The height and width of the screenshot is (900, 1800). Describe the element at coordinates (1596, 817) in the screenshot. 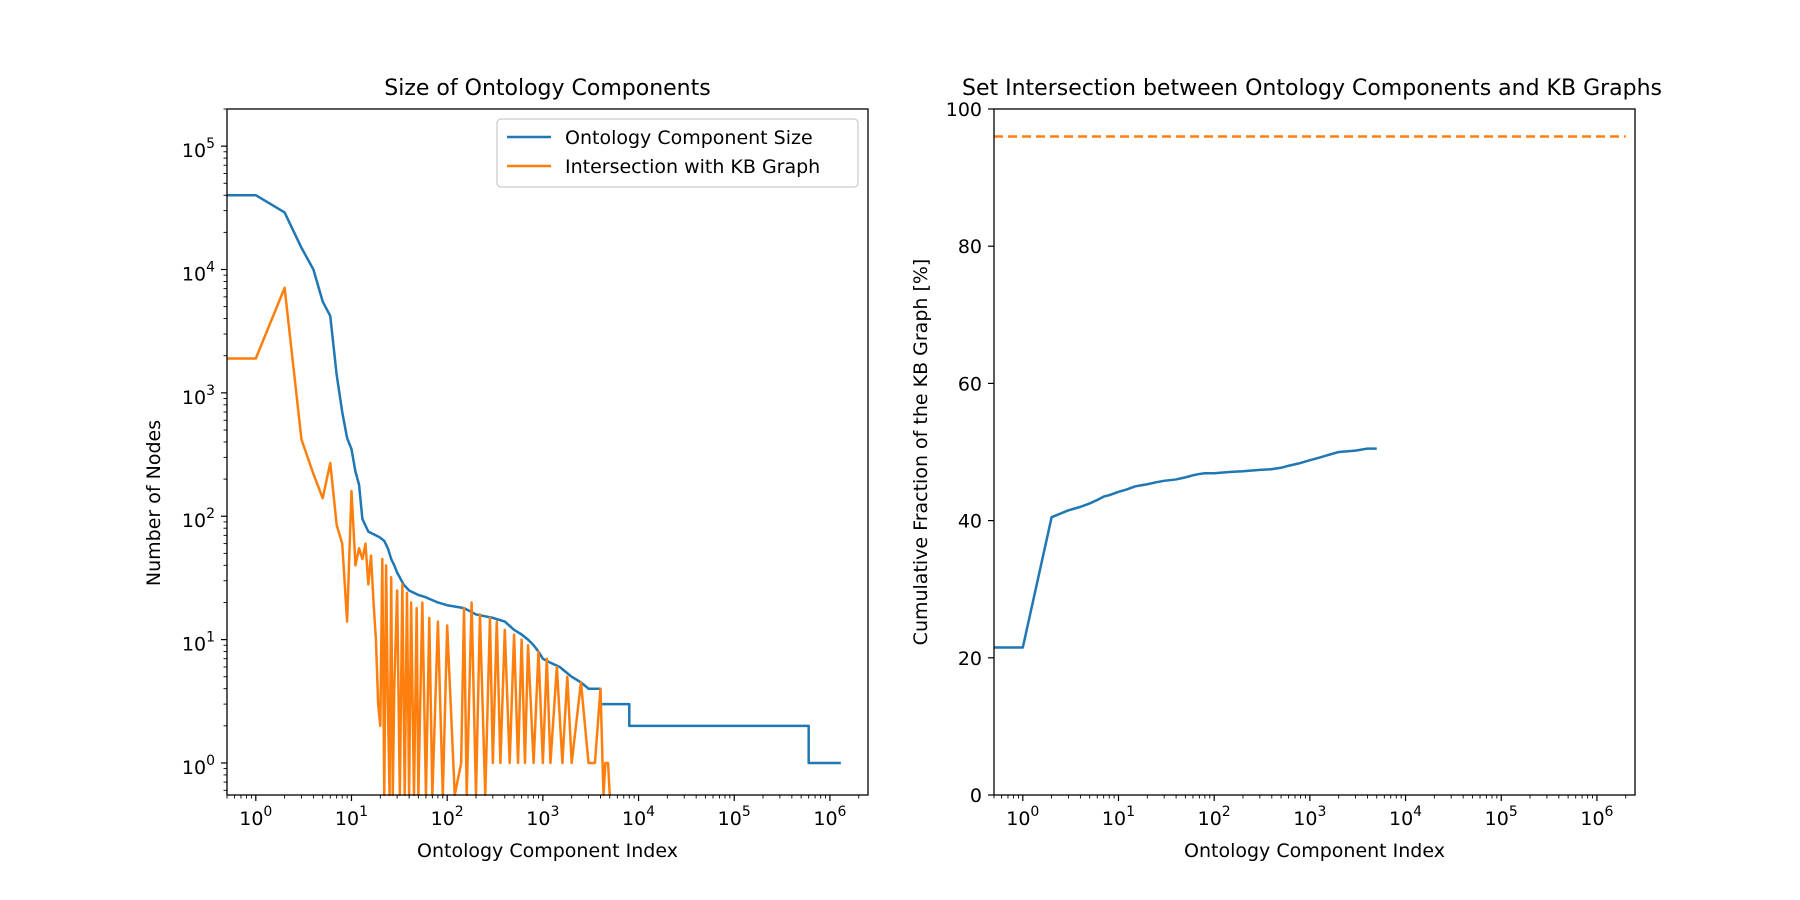

I see `x-tick-label: 10⁶` at that location.